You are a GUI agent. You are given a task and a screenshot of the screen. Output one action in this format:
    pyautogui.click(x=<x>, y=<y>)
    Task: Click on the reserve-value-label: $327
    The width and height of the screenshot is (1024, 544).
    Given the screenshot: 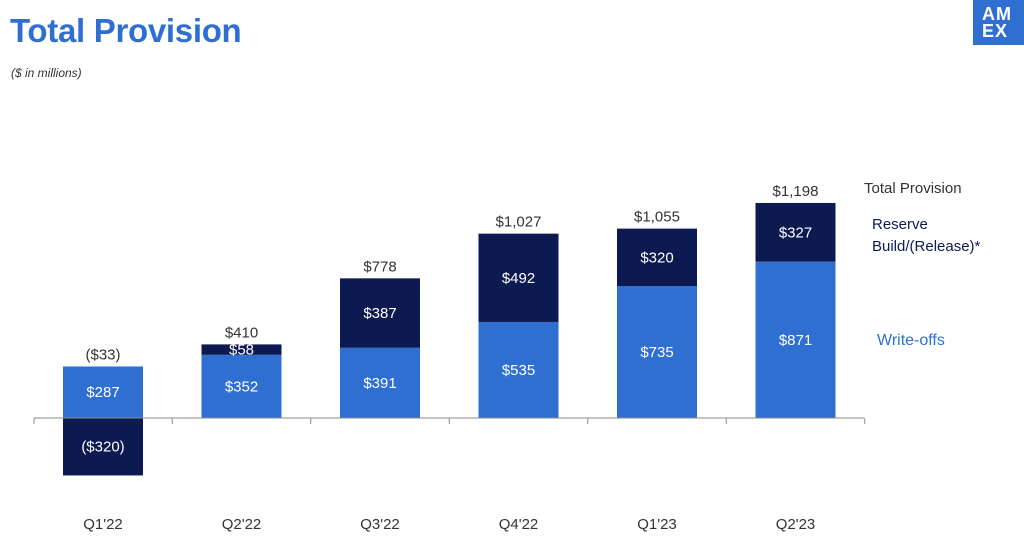 What is the action you would take?
    pyautogui.click(x=795, y=232)
    